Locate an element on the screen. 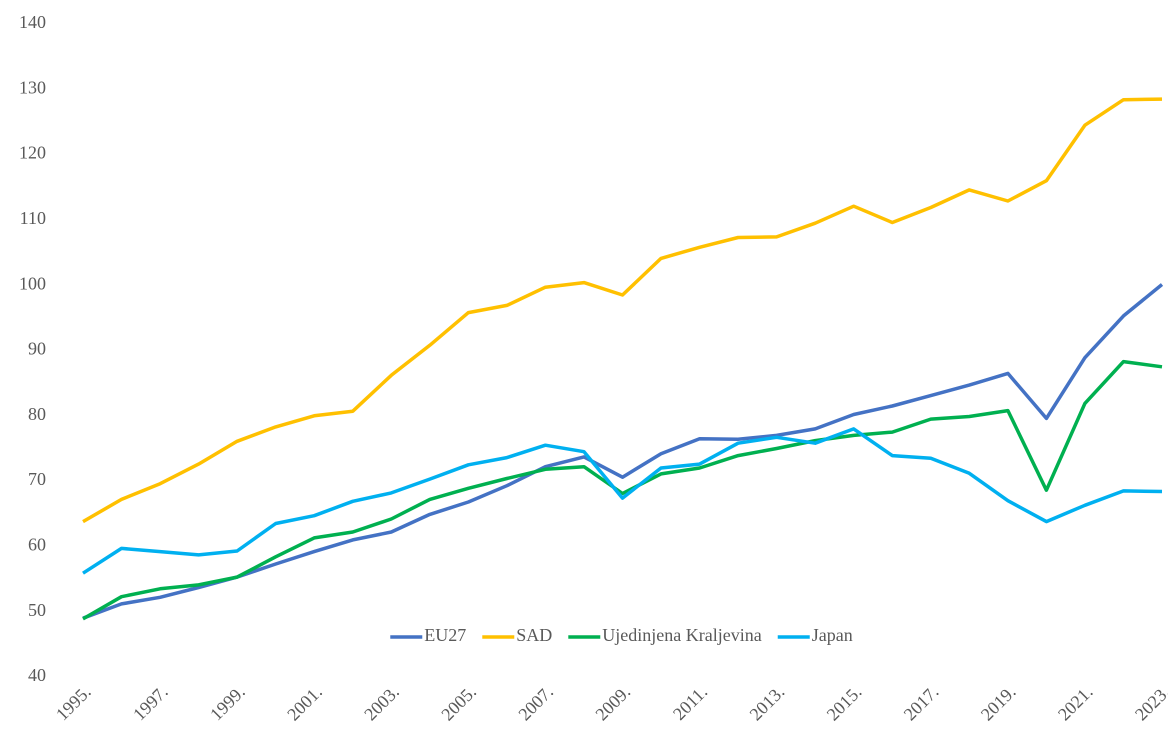 Image resolution: width=1168 pixels, height=733 pixels. legend-label: Ujedinjena Kraljevina is located at coordinates (681, 635).